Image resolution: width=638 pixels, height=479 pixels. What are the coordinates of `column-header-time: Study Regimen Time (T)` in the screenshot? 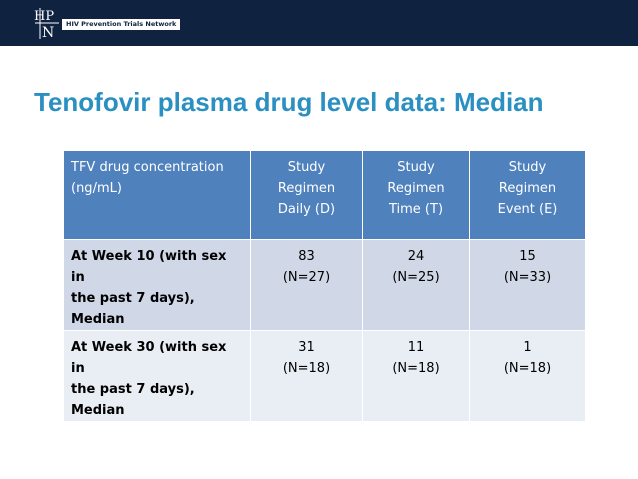 It's located at (416, 195).